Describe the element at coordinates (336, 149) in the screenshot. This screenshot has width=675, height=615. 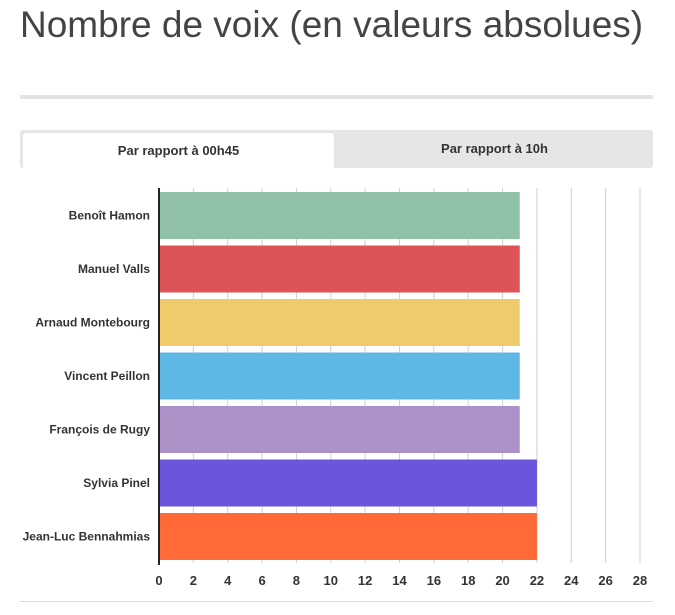
I see `tab-bar: Par rapport à 00h45 Par rapport à 10h` at that location.